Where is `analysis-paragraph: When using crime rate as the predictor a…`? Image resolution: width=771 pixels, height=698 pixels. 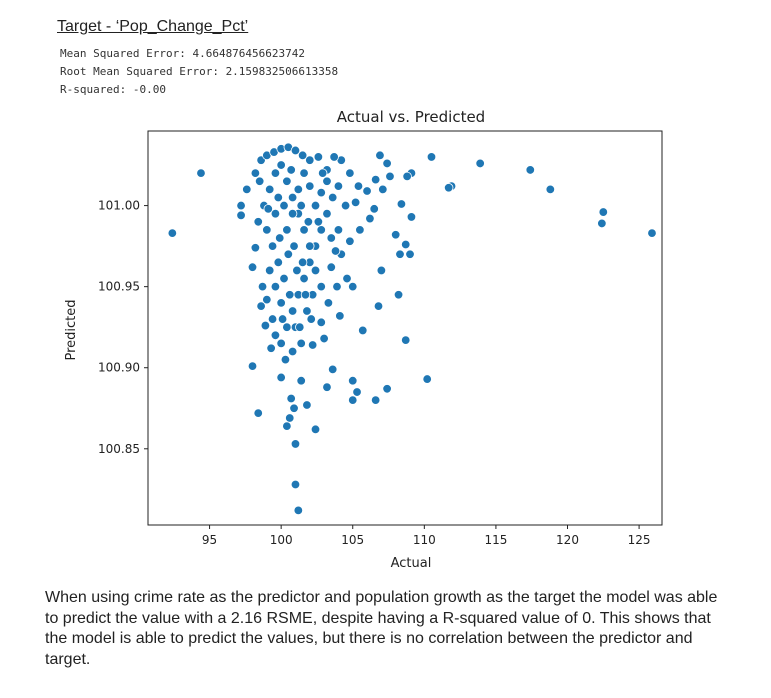 analysis-paragraph: When using crime rate as the predictor a… is located at coordinates (381, 628).